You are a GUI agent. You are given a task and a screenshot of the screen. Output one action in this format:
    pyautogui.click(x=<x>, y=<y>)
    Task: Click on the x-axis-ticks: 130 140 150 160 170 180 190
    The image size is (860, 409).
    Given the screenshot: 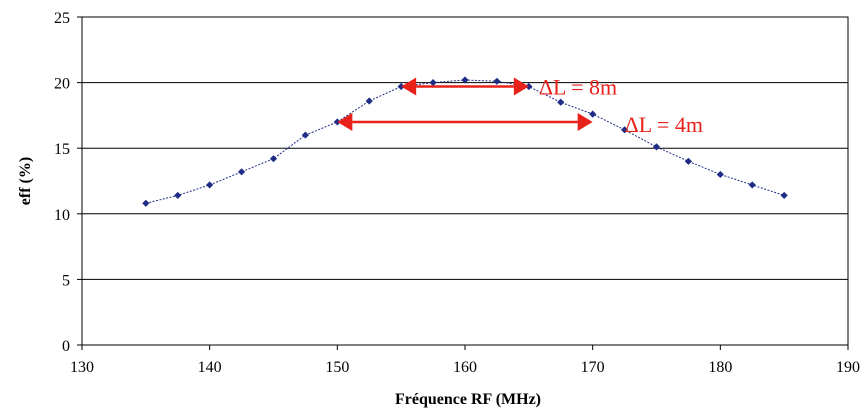 What is the action you would take?
    pyautogui.click(x=465, y=360)
    